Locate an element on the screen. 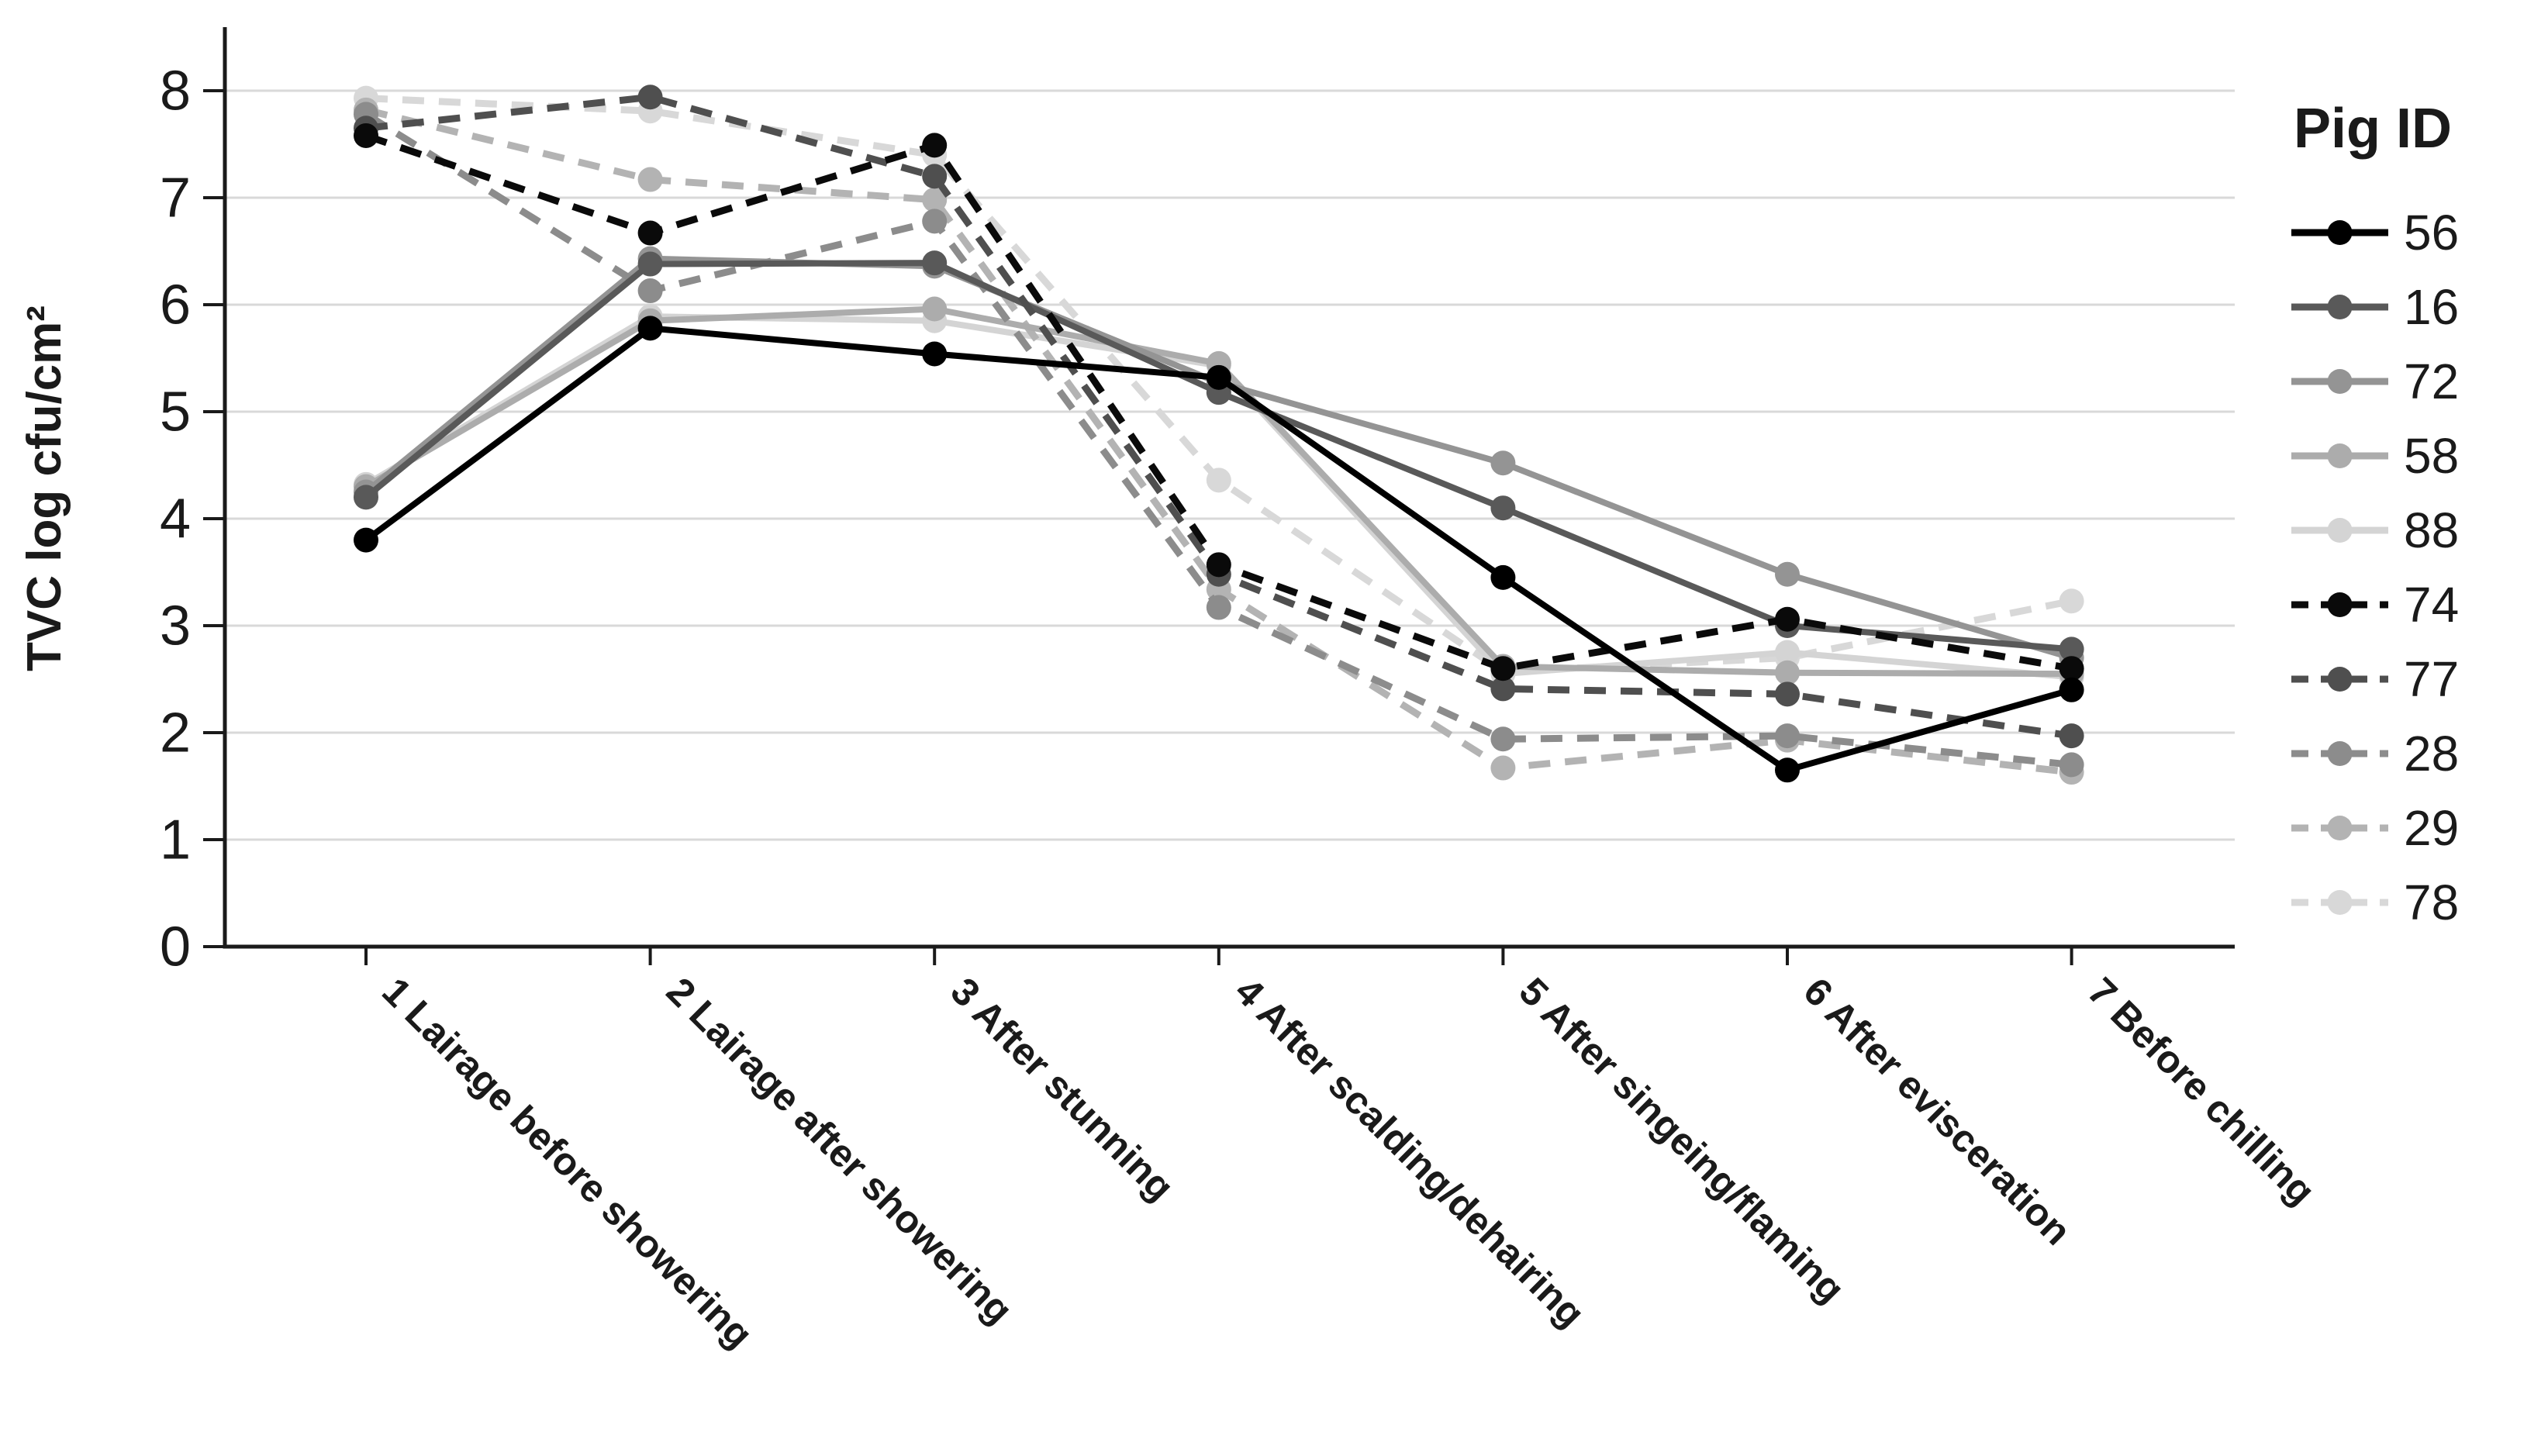 The width and height of the screenshot is (2548, 1456). legend-label-88: 88 is located at coordinates (2431, 530).